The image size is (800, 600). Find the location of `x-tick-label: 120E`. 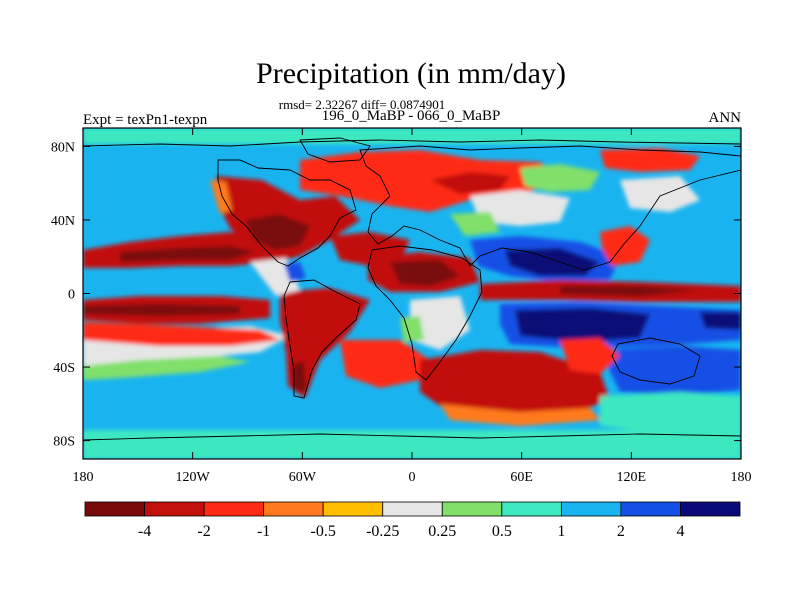

x-tick-label: 120E is located at coordinates (632, 477).